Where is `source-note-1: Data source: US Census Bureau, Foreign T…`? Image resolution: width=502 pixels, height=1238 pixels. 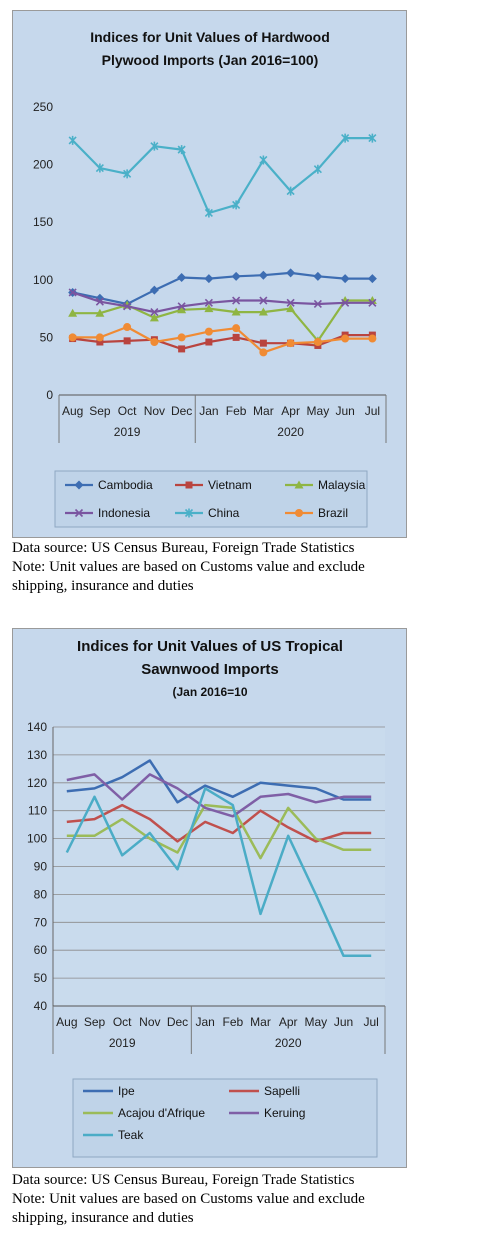
source-note-1: Data source: US Census Bureau, Foreign T… is located at coordinates (252, 567).